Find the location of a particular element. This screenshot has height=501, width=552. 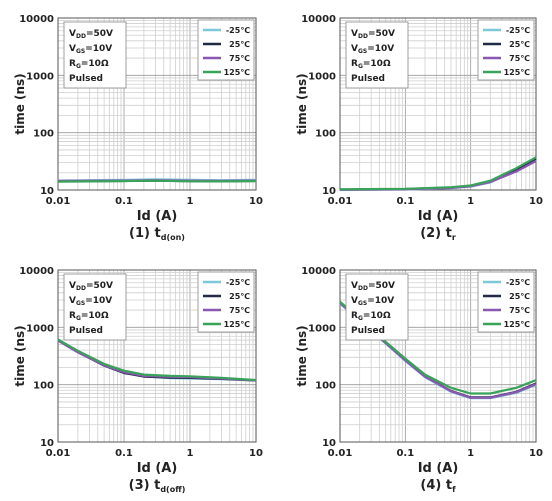

caption-subscript: f is located at coordinates (454, 489).